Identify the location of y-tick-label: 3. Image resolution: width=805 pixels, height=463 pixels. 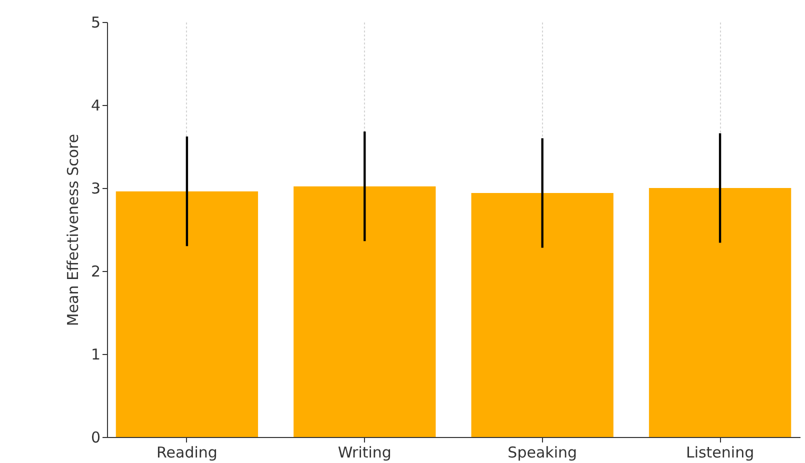
(95, 189).